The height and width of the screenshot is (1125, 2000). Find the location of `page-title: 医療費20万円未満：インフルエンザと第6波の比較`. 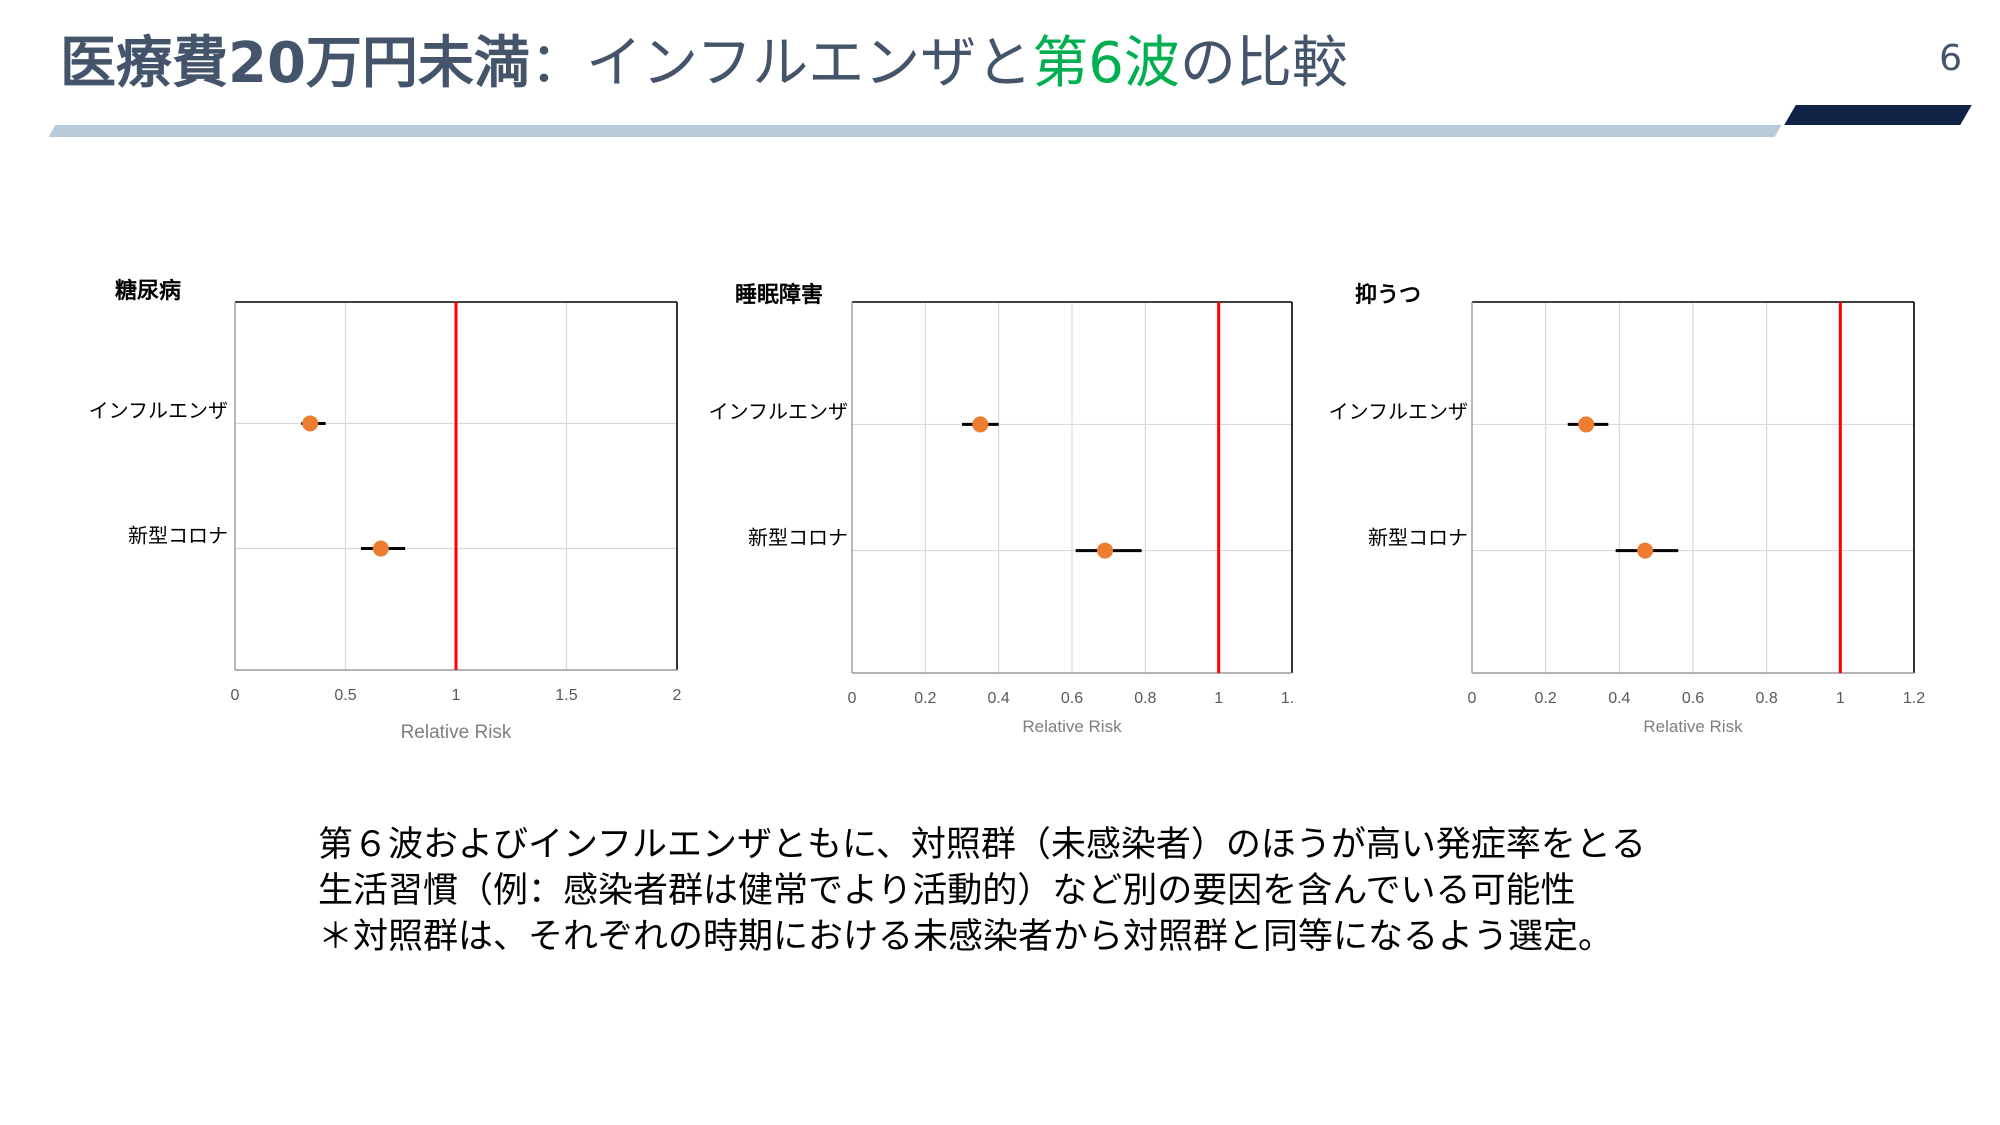

page-title: 医療費20万円未満：インフルエンザと第6波の比較 is located at coordinates (704, 64).